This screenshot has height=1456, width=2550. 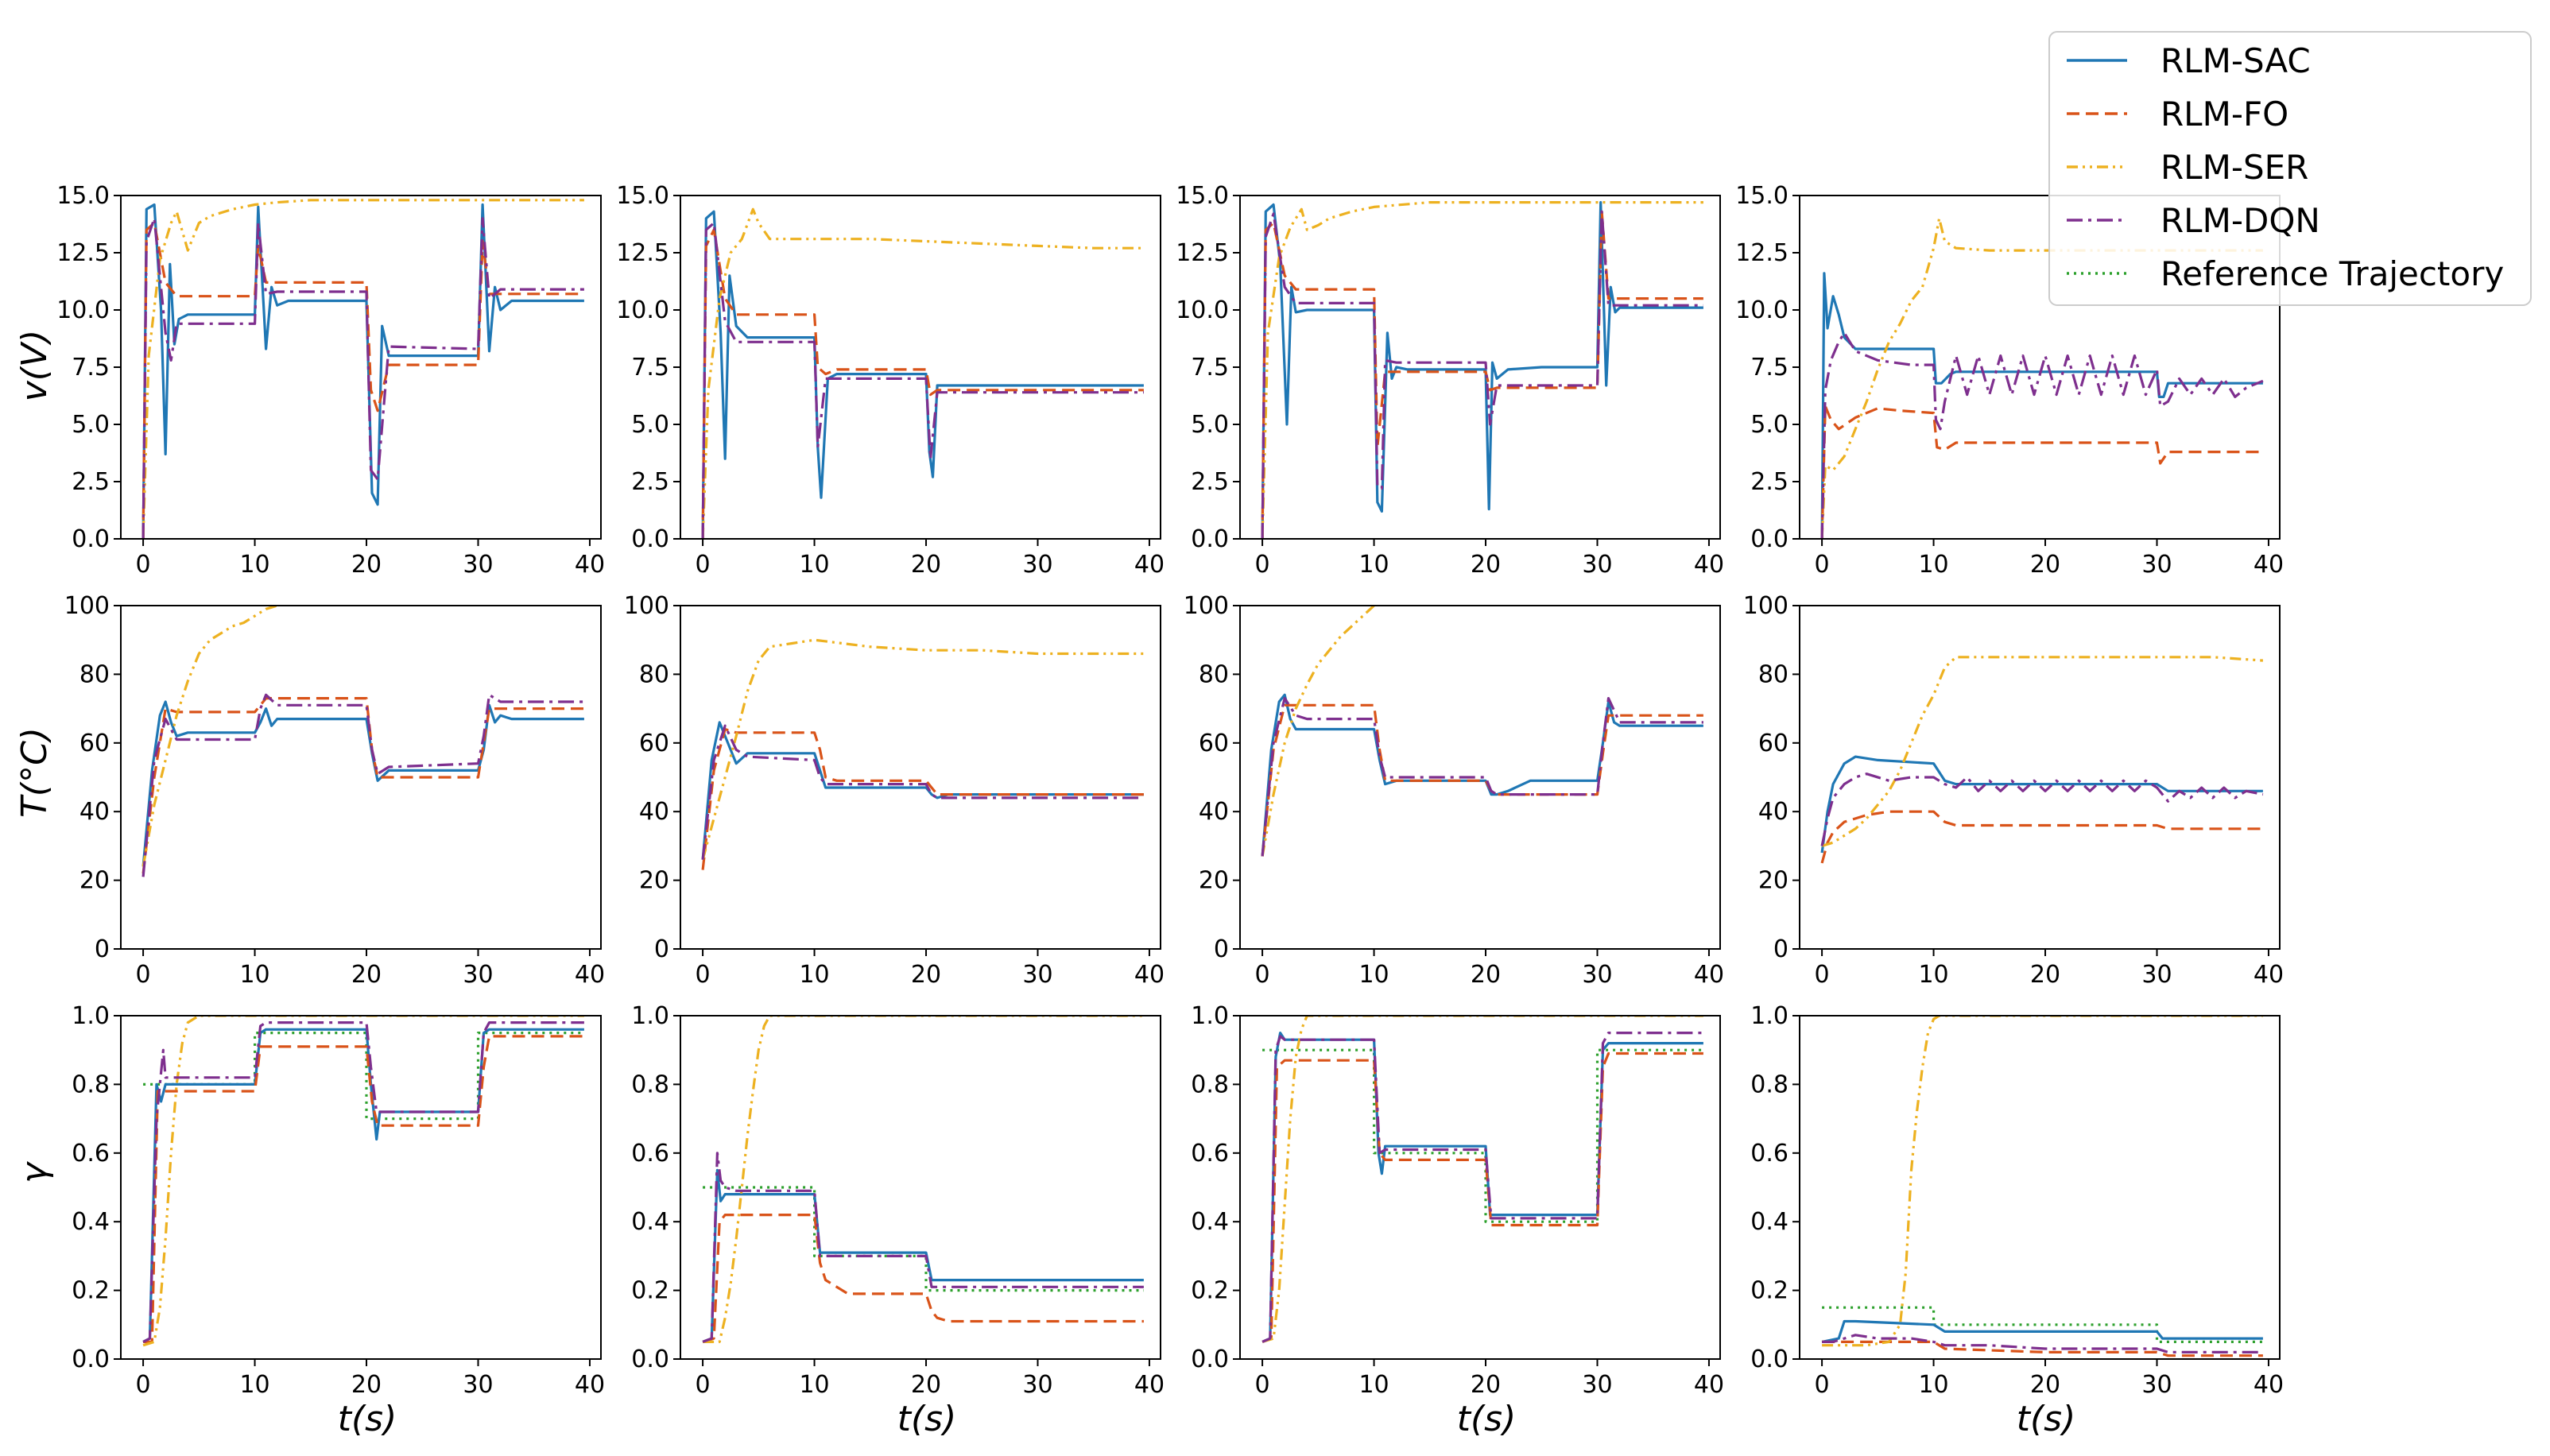 I want to click on subplot-r3c3: 0 10 20 30 40 0.0 0.2 0.4 0.6 0.8 1.0, so click(x=1457, y=1200).